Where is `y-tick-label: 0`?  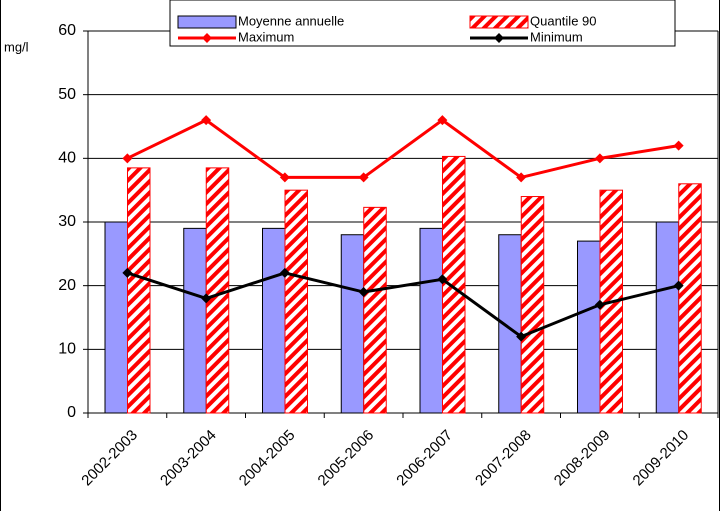
y-tick-label: 0 is located at coordinates (71, 412).